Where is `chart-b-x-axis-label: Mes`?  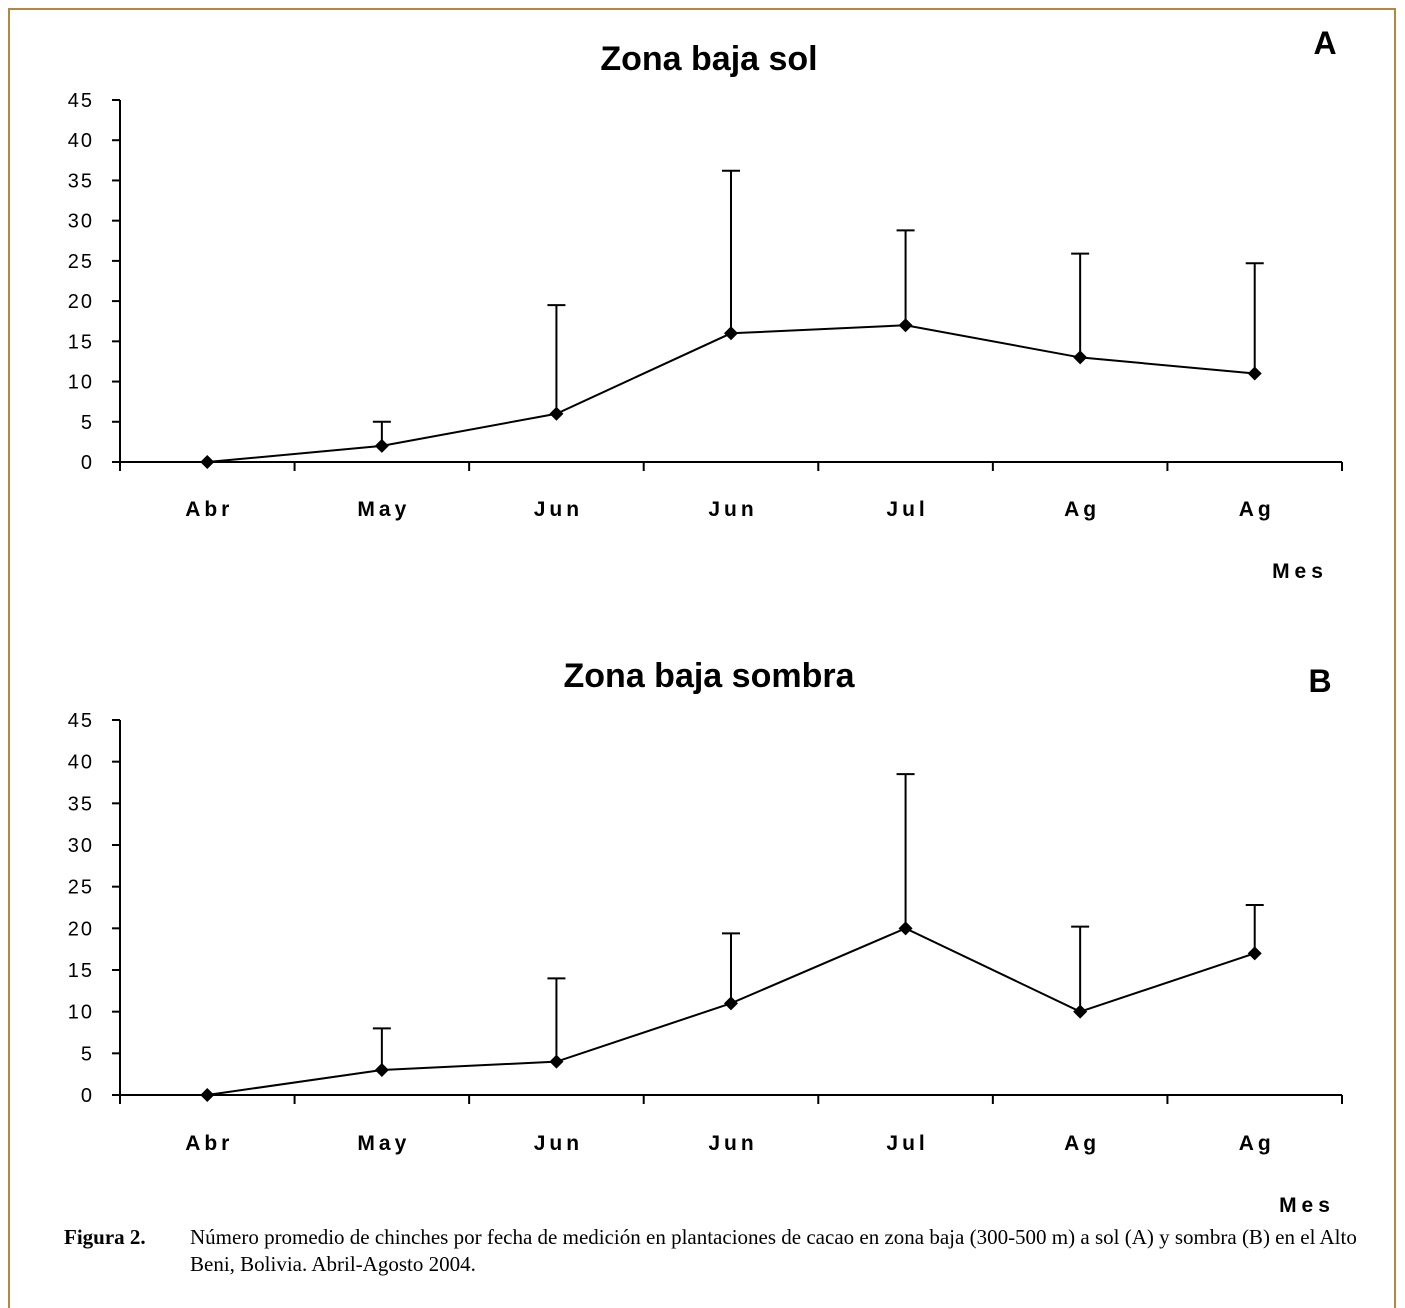
chart-b-x-axis-label: Mes is located at coordinates (1307, 1205).